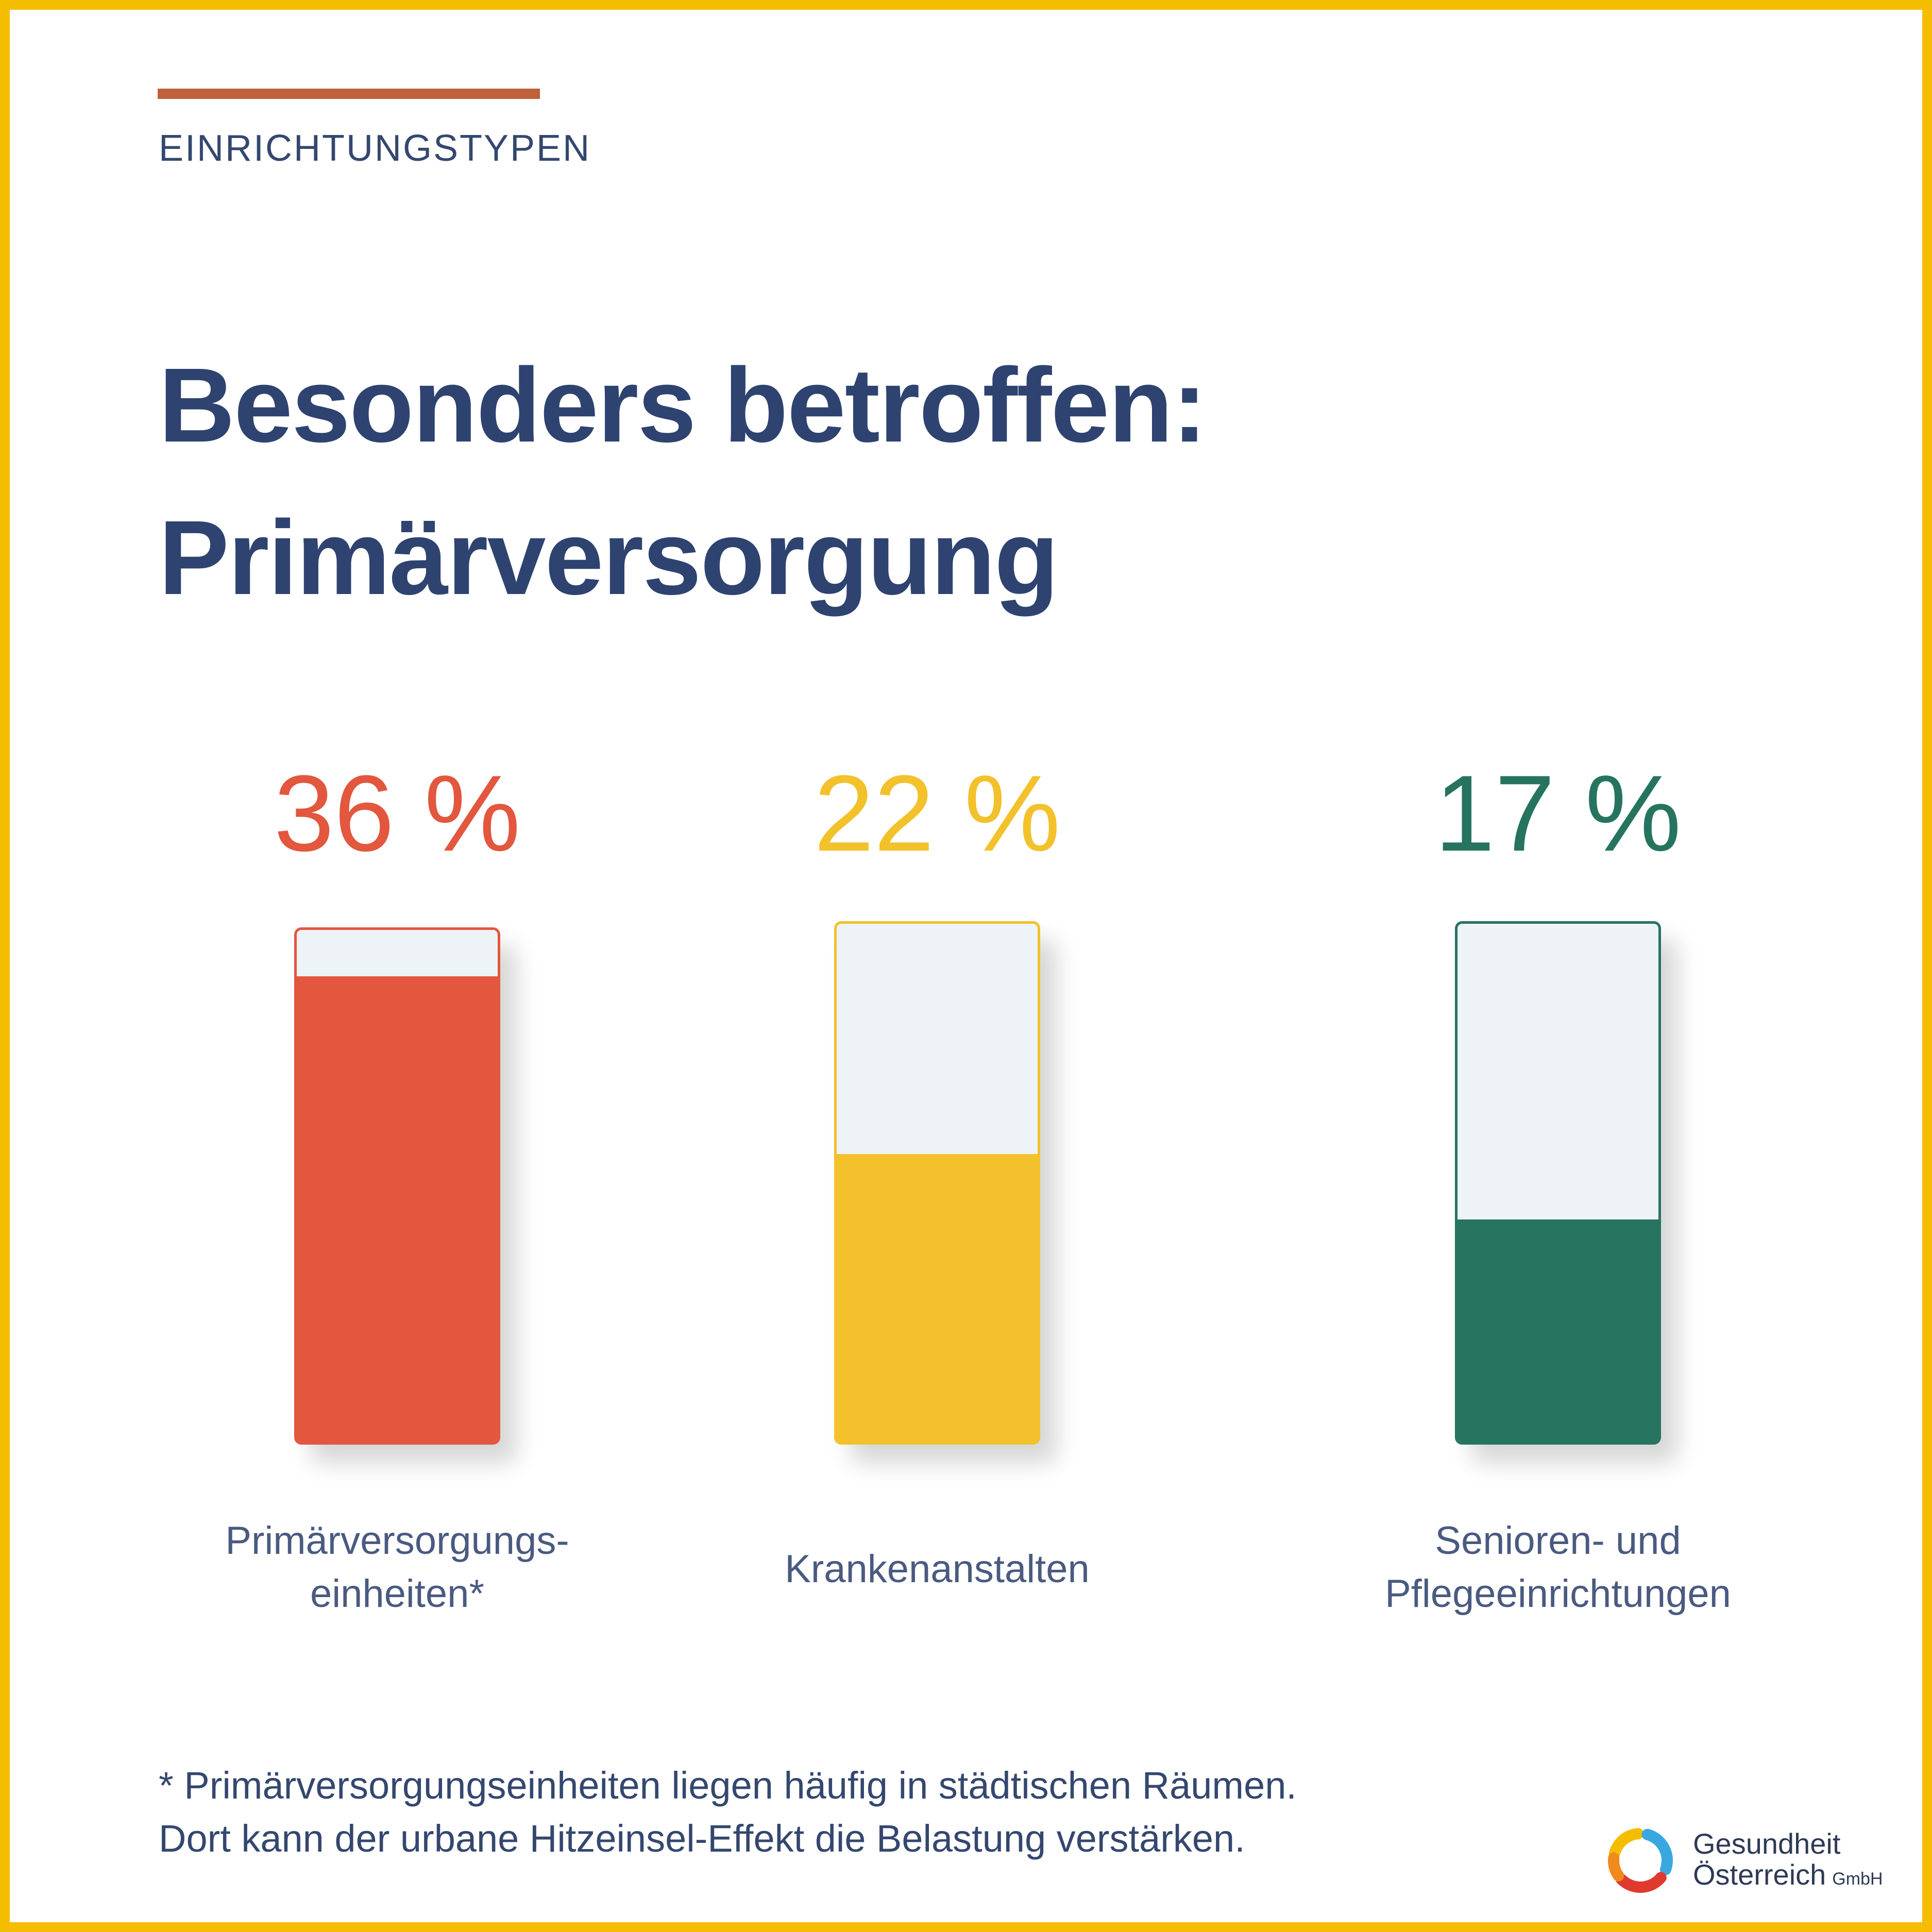  I want to click on bar-value-label: 22 %, so click(937, 813).